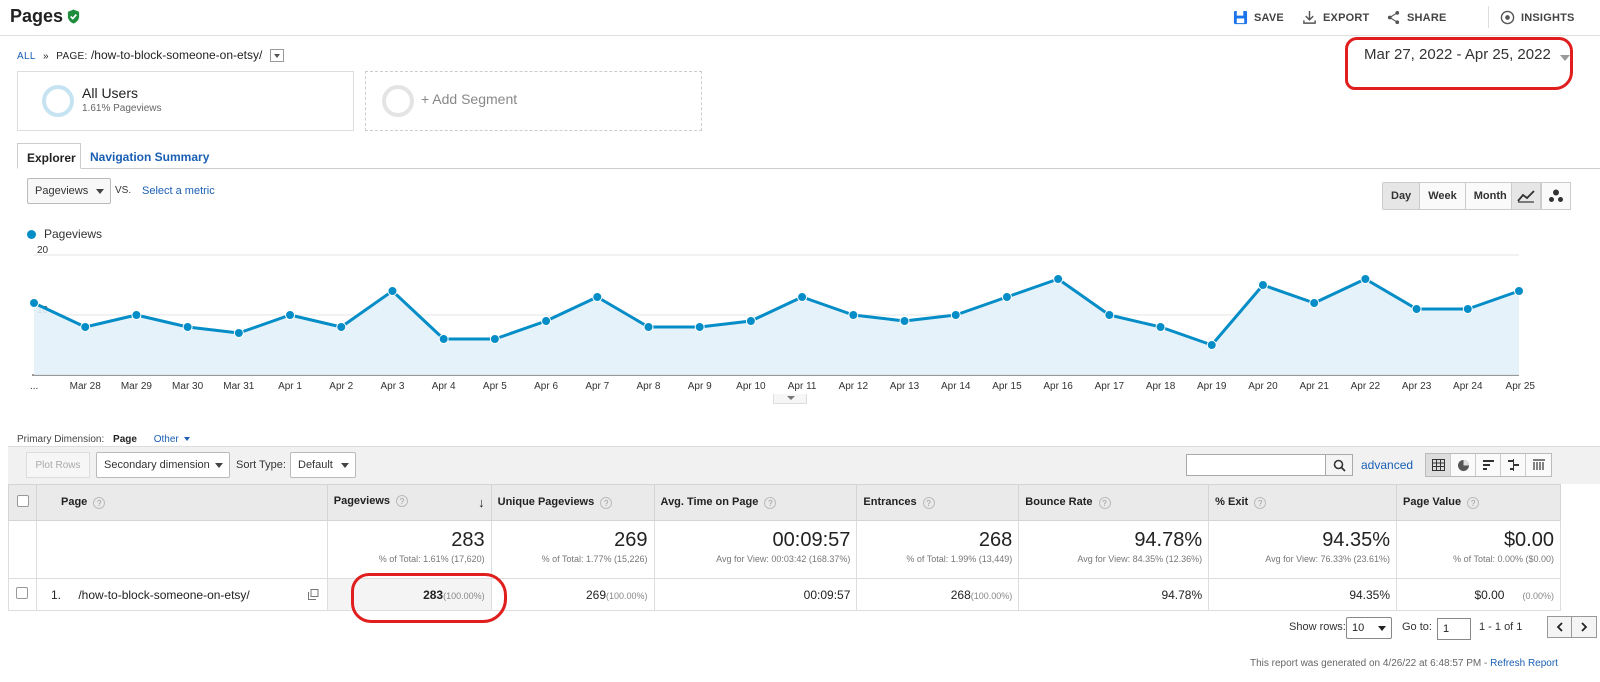  Describe the element at coordinates (1303, 502) in the screenshot. I see `column-header-exit: % Exit?` at that location.